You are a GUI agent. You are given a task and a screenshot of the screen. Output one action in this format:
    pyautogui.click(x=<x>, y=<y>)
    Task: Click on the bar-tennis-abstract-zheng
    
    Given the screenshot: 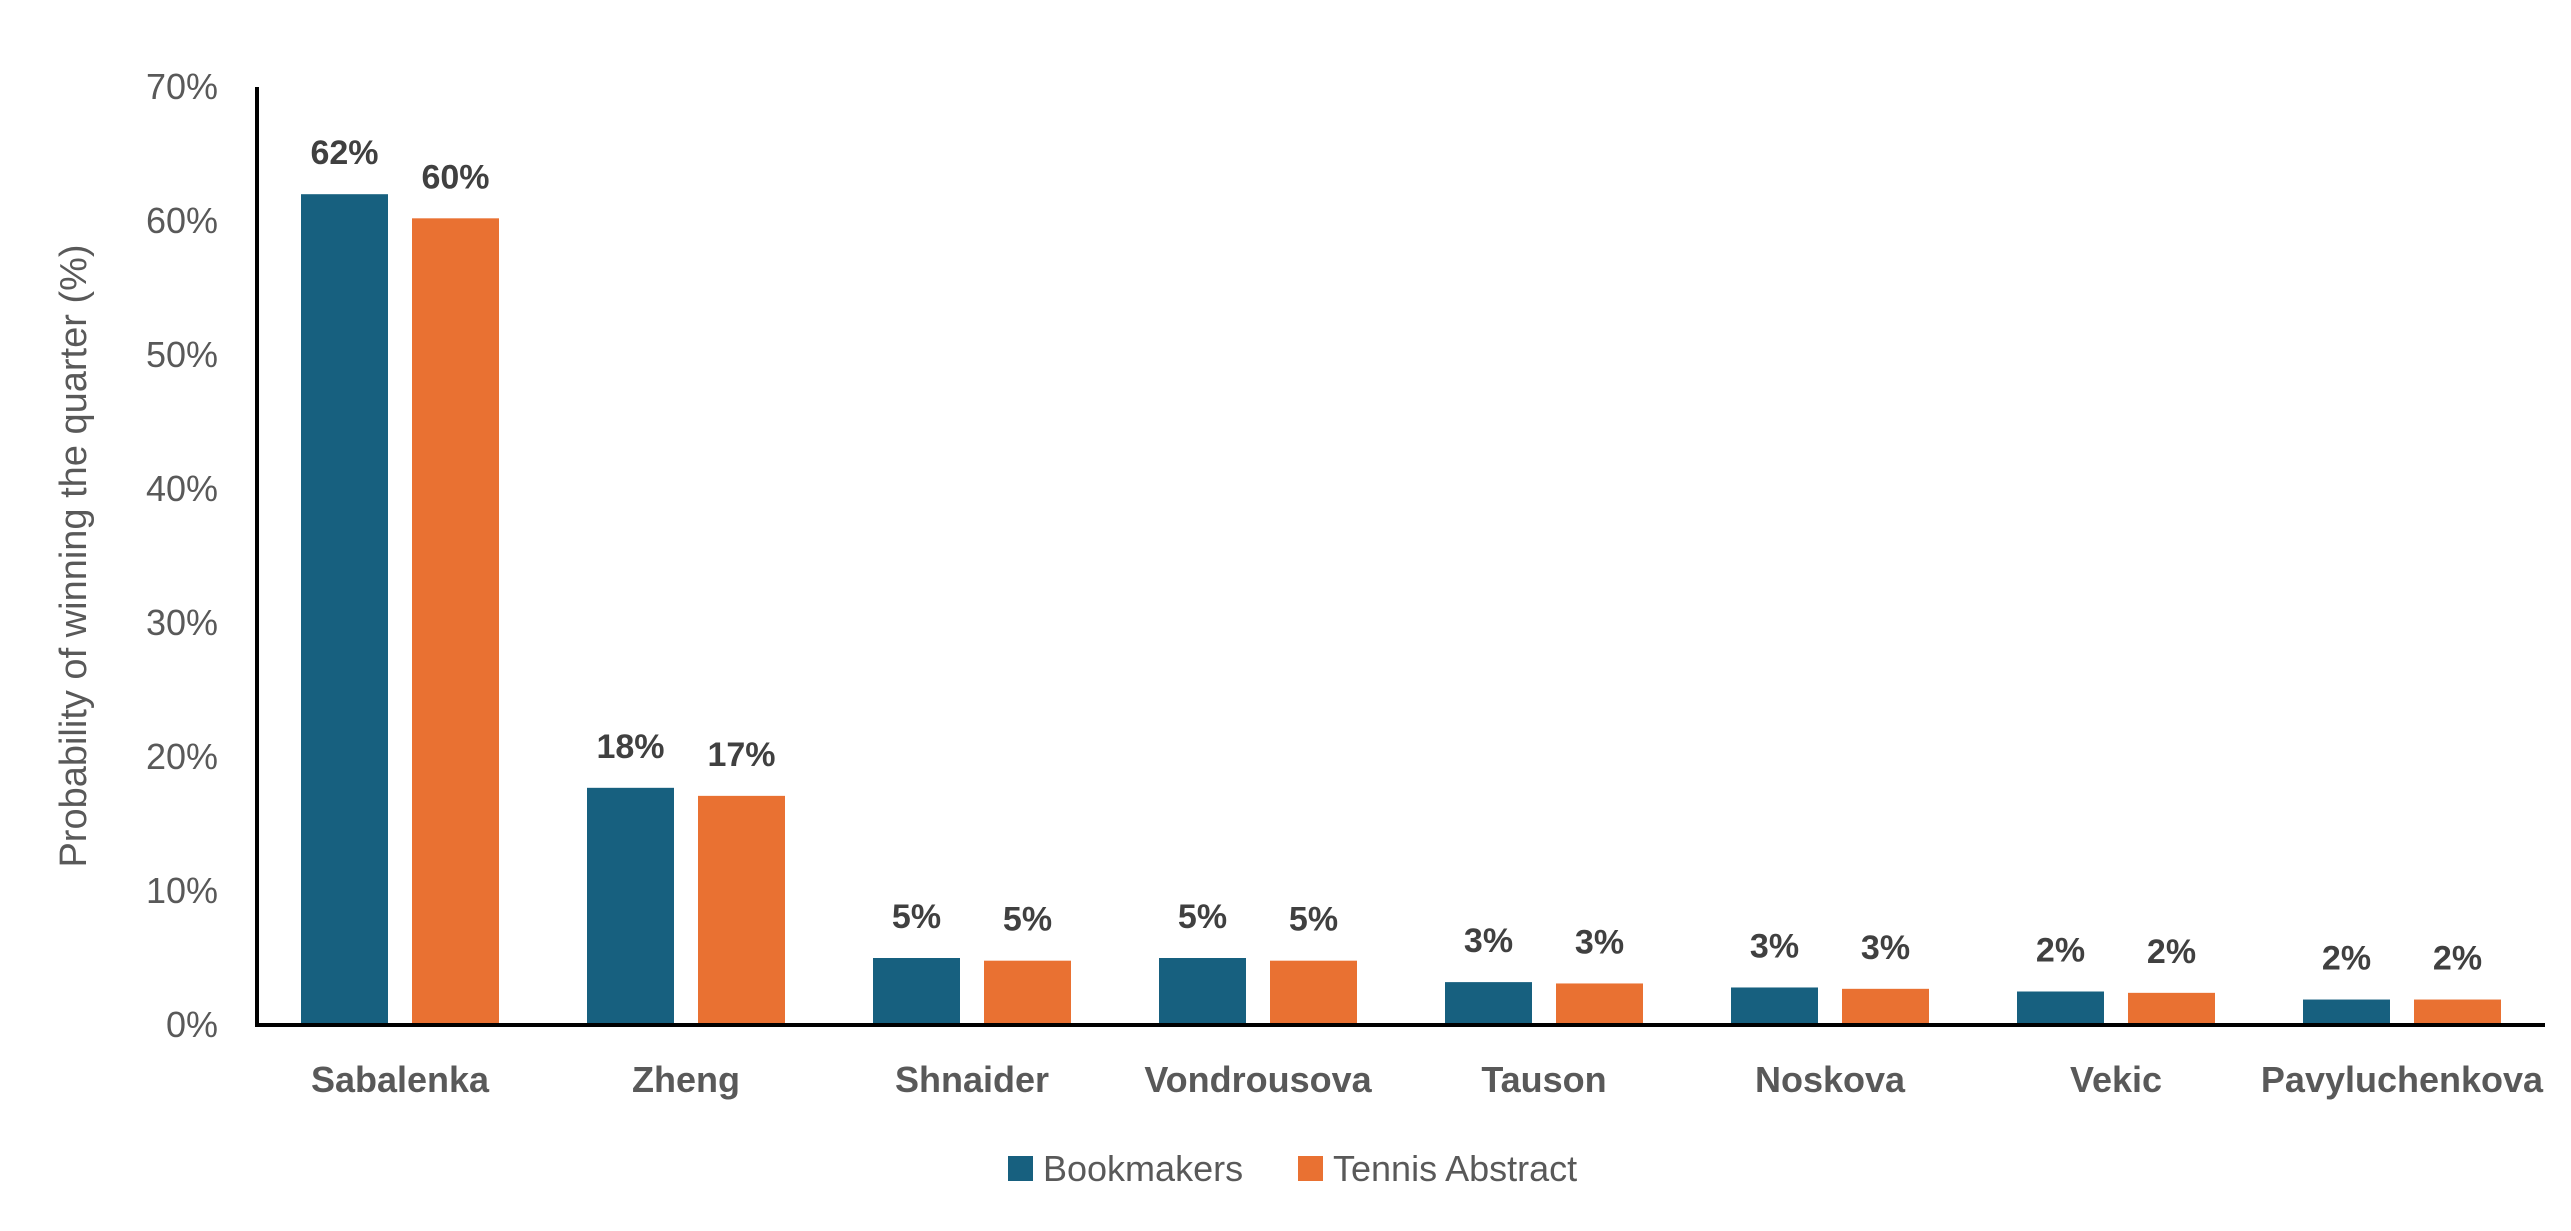 What is the action you would take?
    pyautogui.click(x=741, y=910)
    